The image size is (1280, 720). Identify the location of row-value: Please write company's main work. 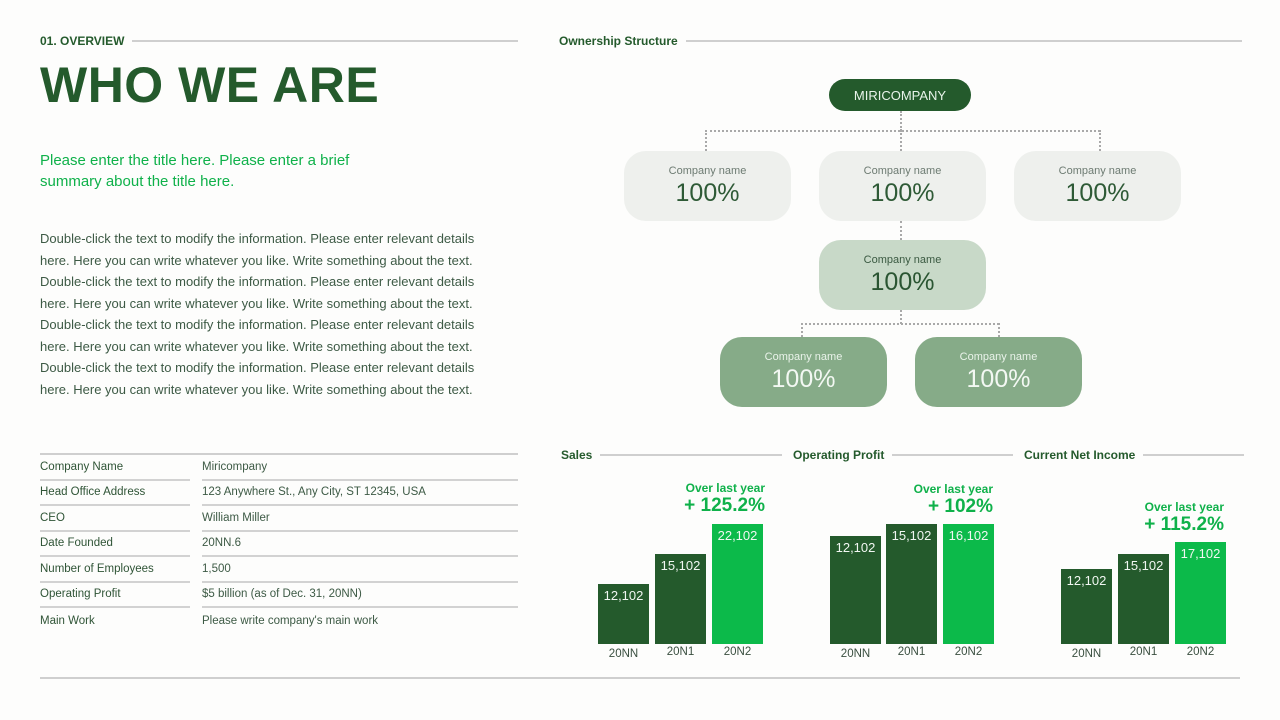
(290, 620).